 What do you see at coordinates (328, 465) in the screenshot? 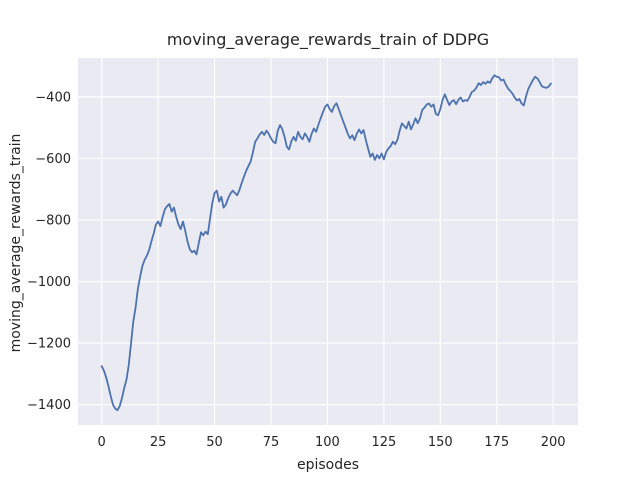
I see `x-axis-label: episodes` at bounding box center [328, 465].